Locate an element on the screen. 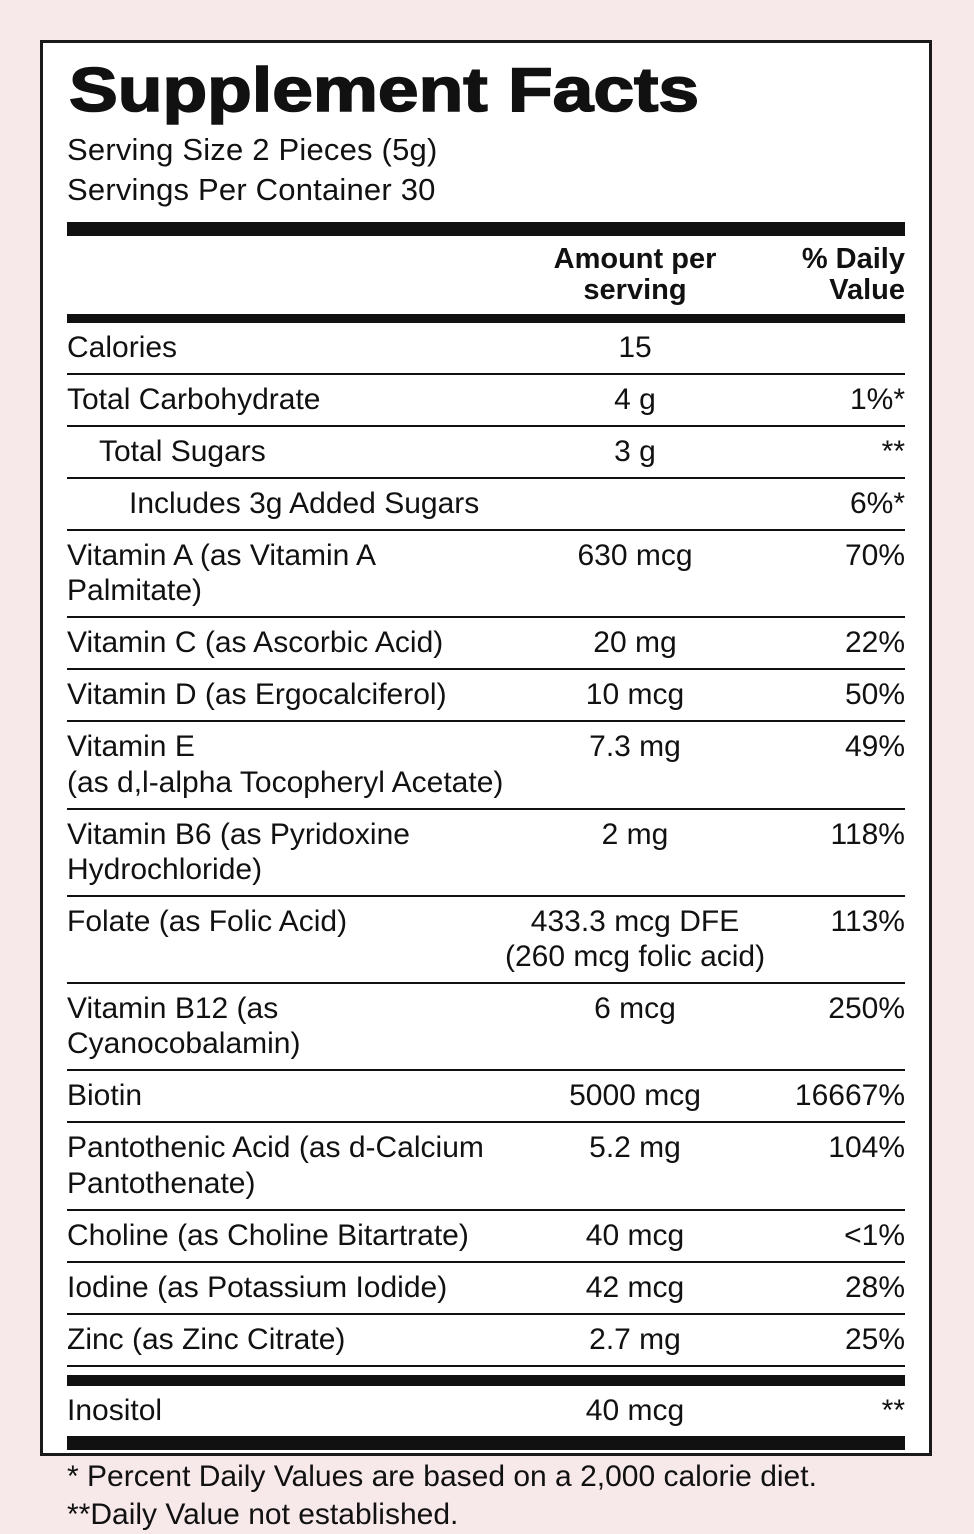  table-row: Biotin 5000 mcg 16667% is located at coordinates (486, 1097).